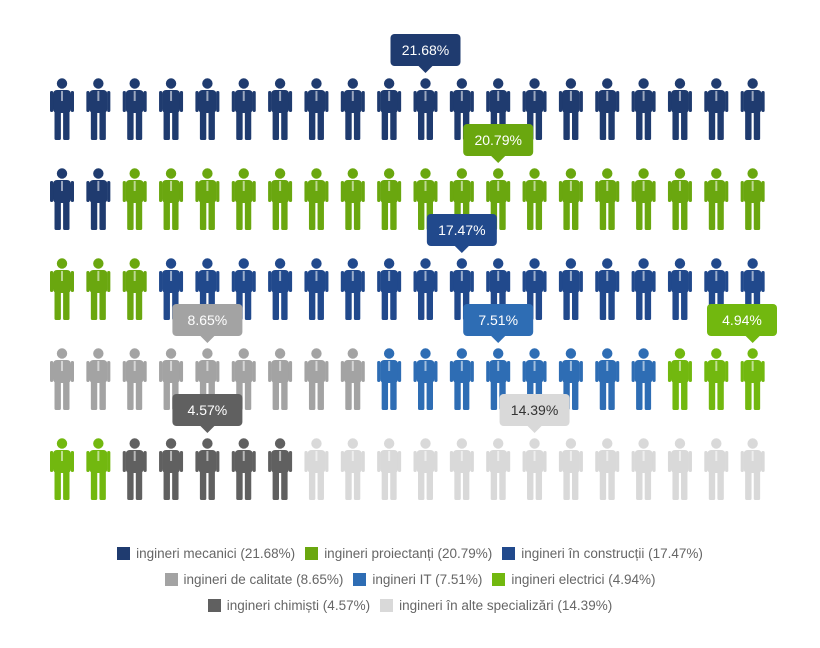 This screenshot has width=820, height=648. I want to click on data-label: 7.51%, so click(498, 320).